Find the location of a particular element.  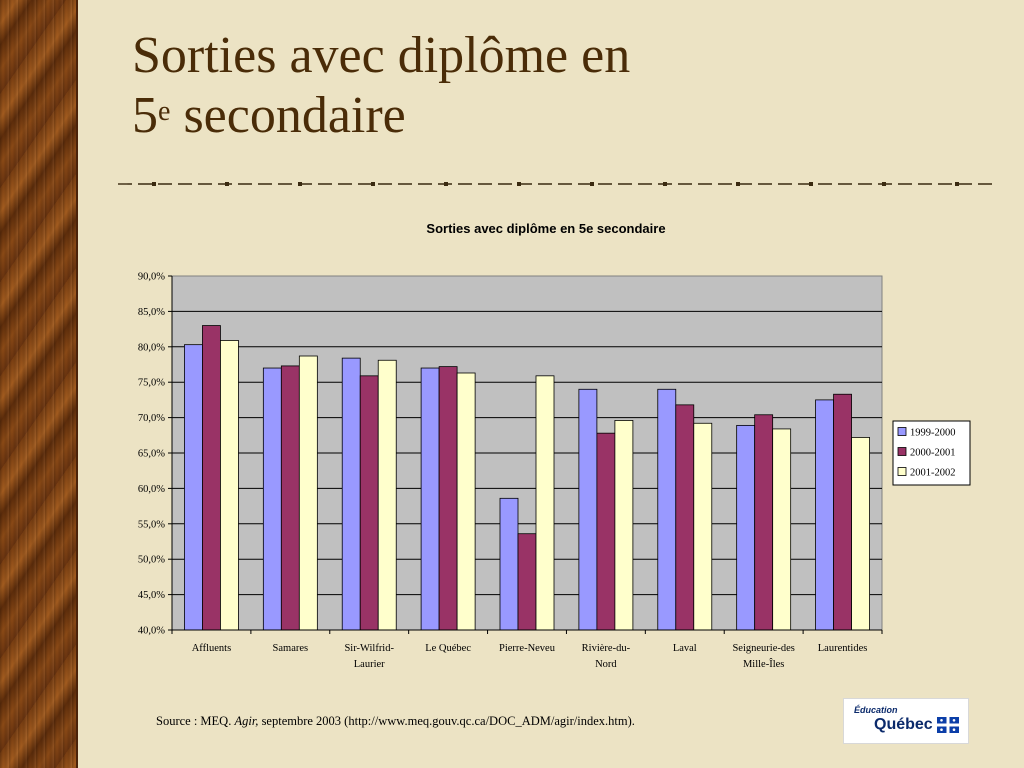

slide-title: Sorties avec diplôme en 5e secondaire is located at coordinates (512, 86).